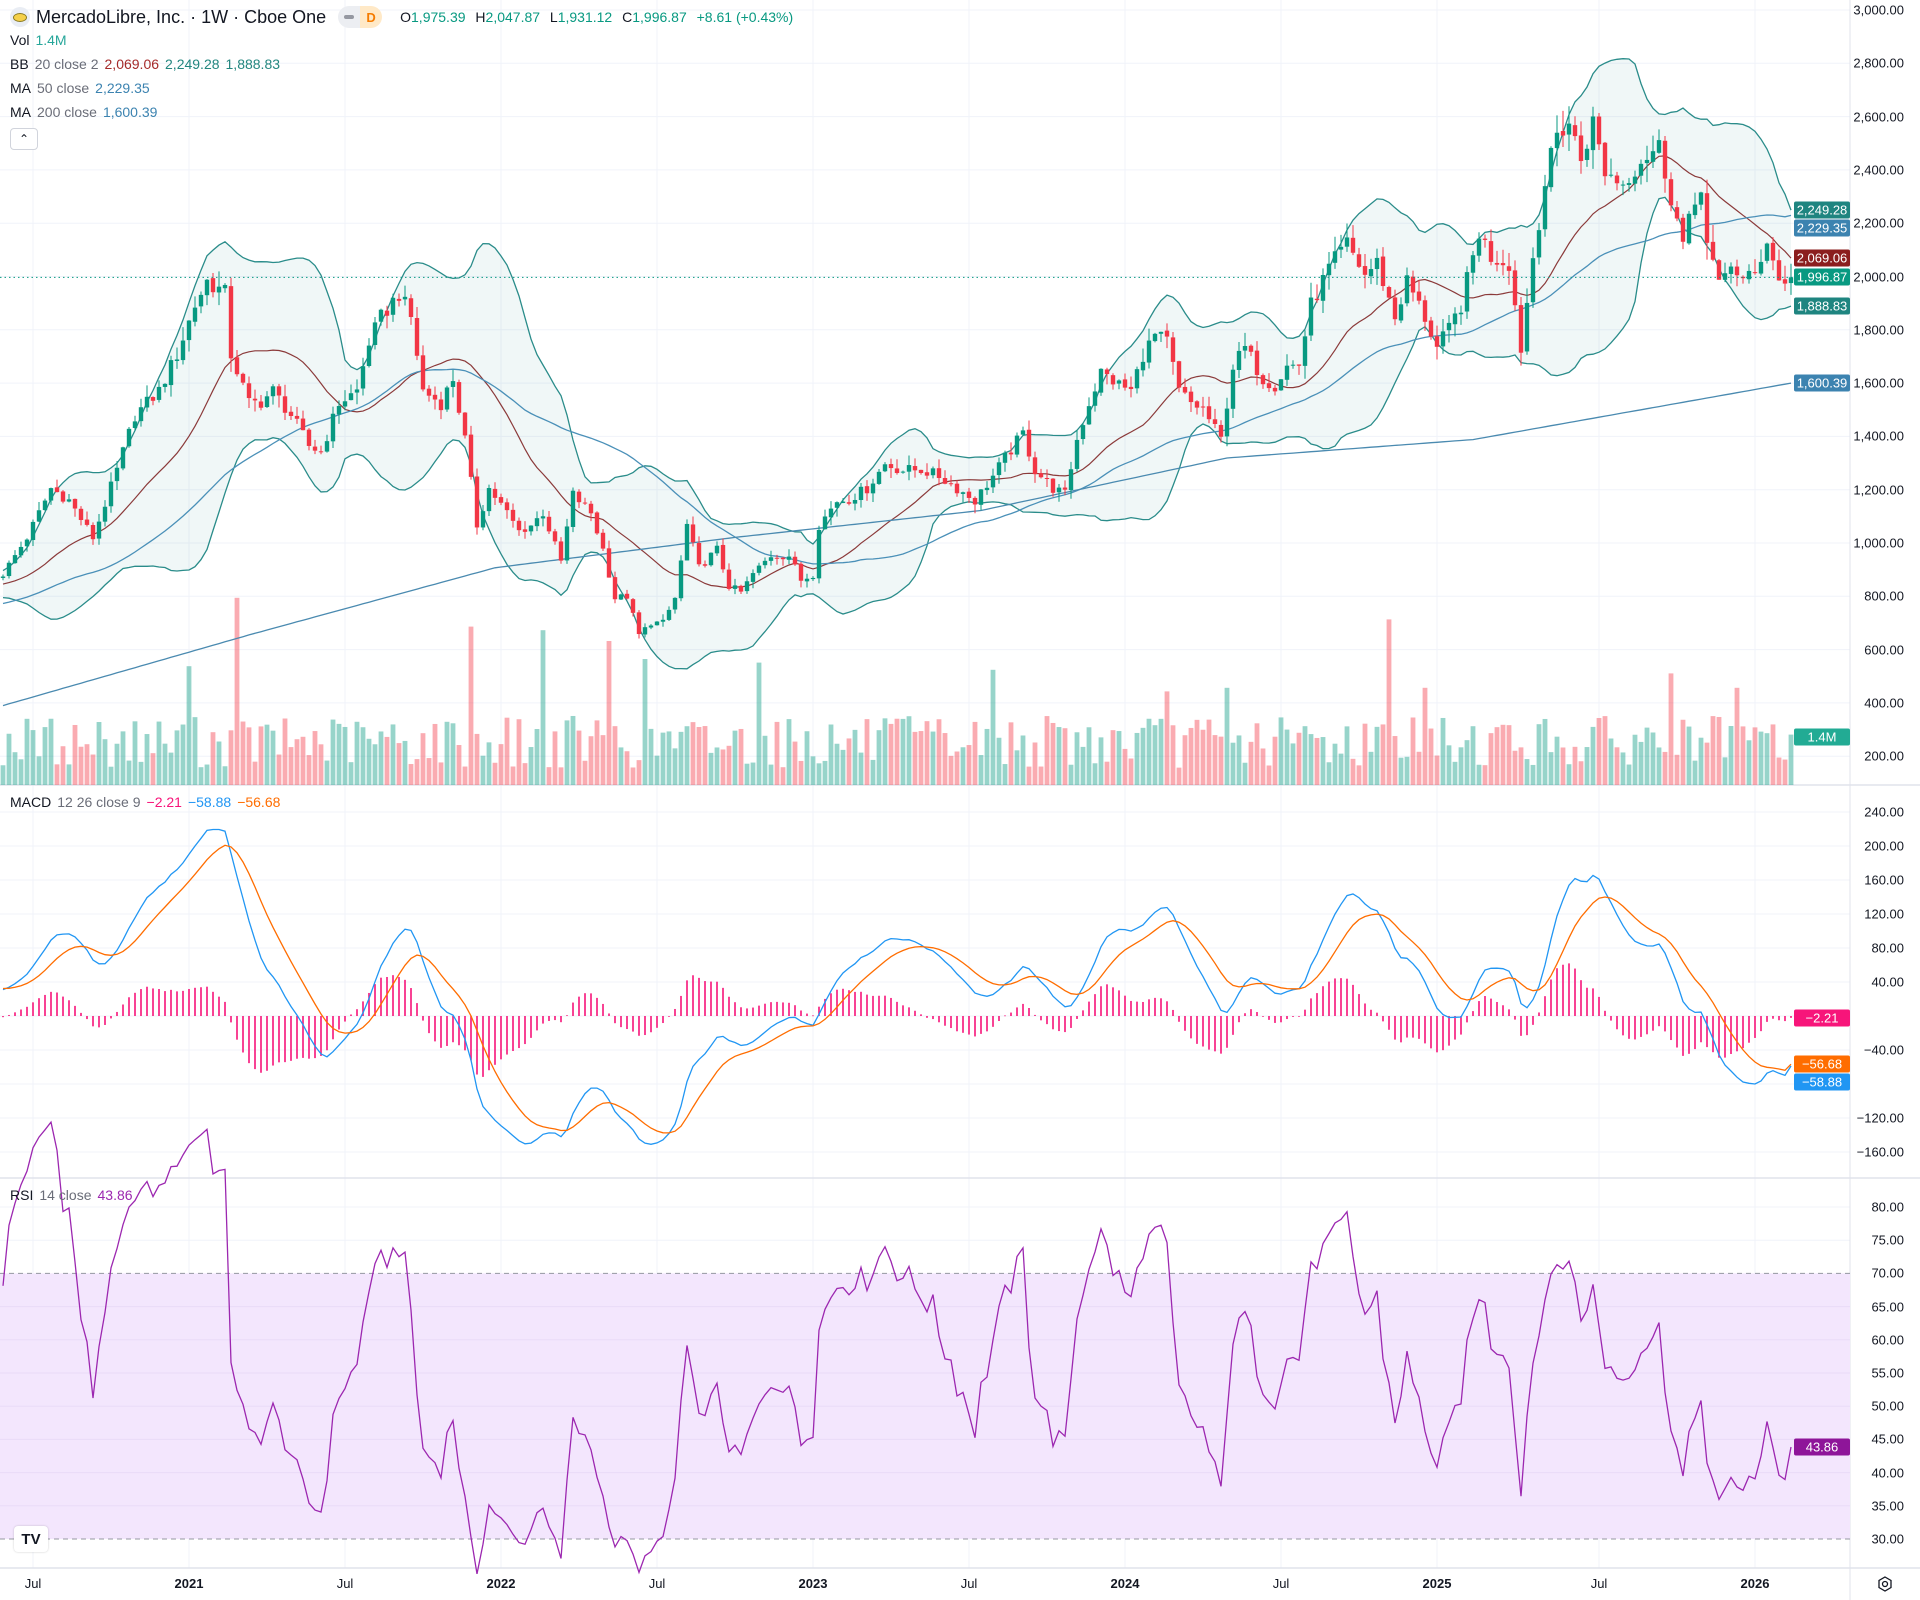  What do you see at coordinates (1878, 223) in the screenshot?
I see `price-axis-label: 2,200.00` at bounding box center [1878, 223].